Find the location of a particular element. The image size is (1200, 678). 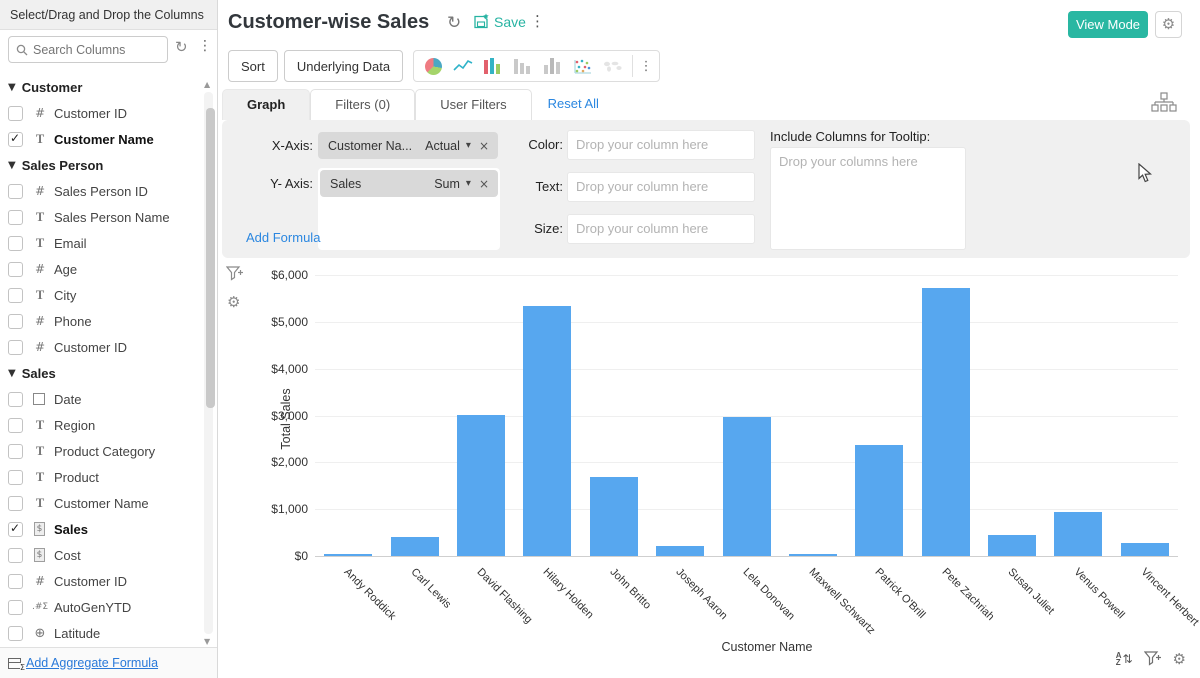

scroll-up-icon: ▲ is located at coordinates (207, 84).